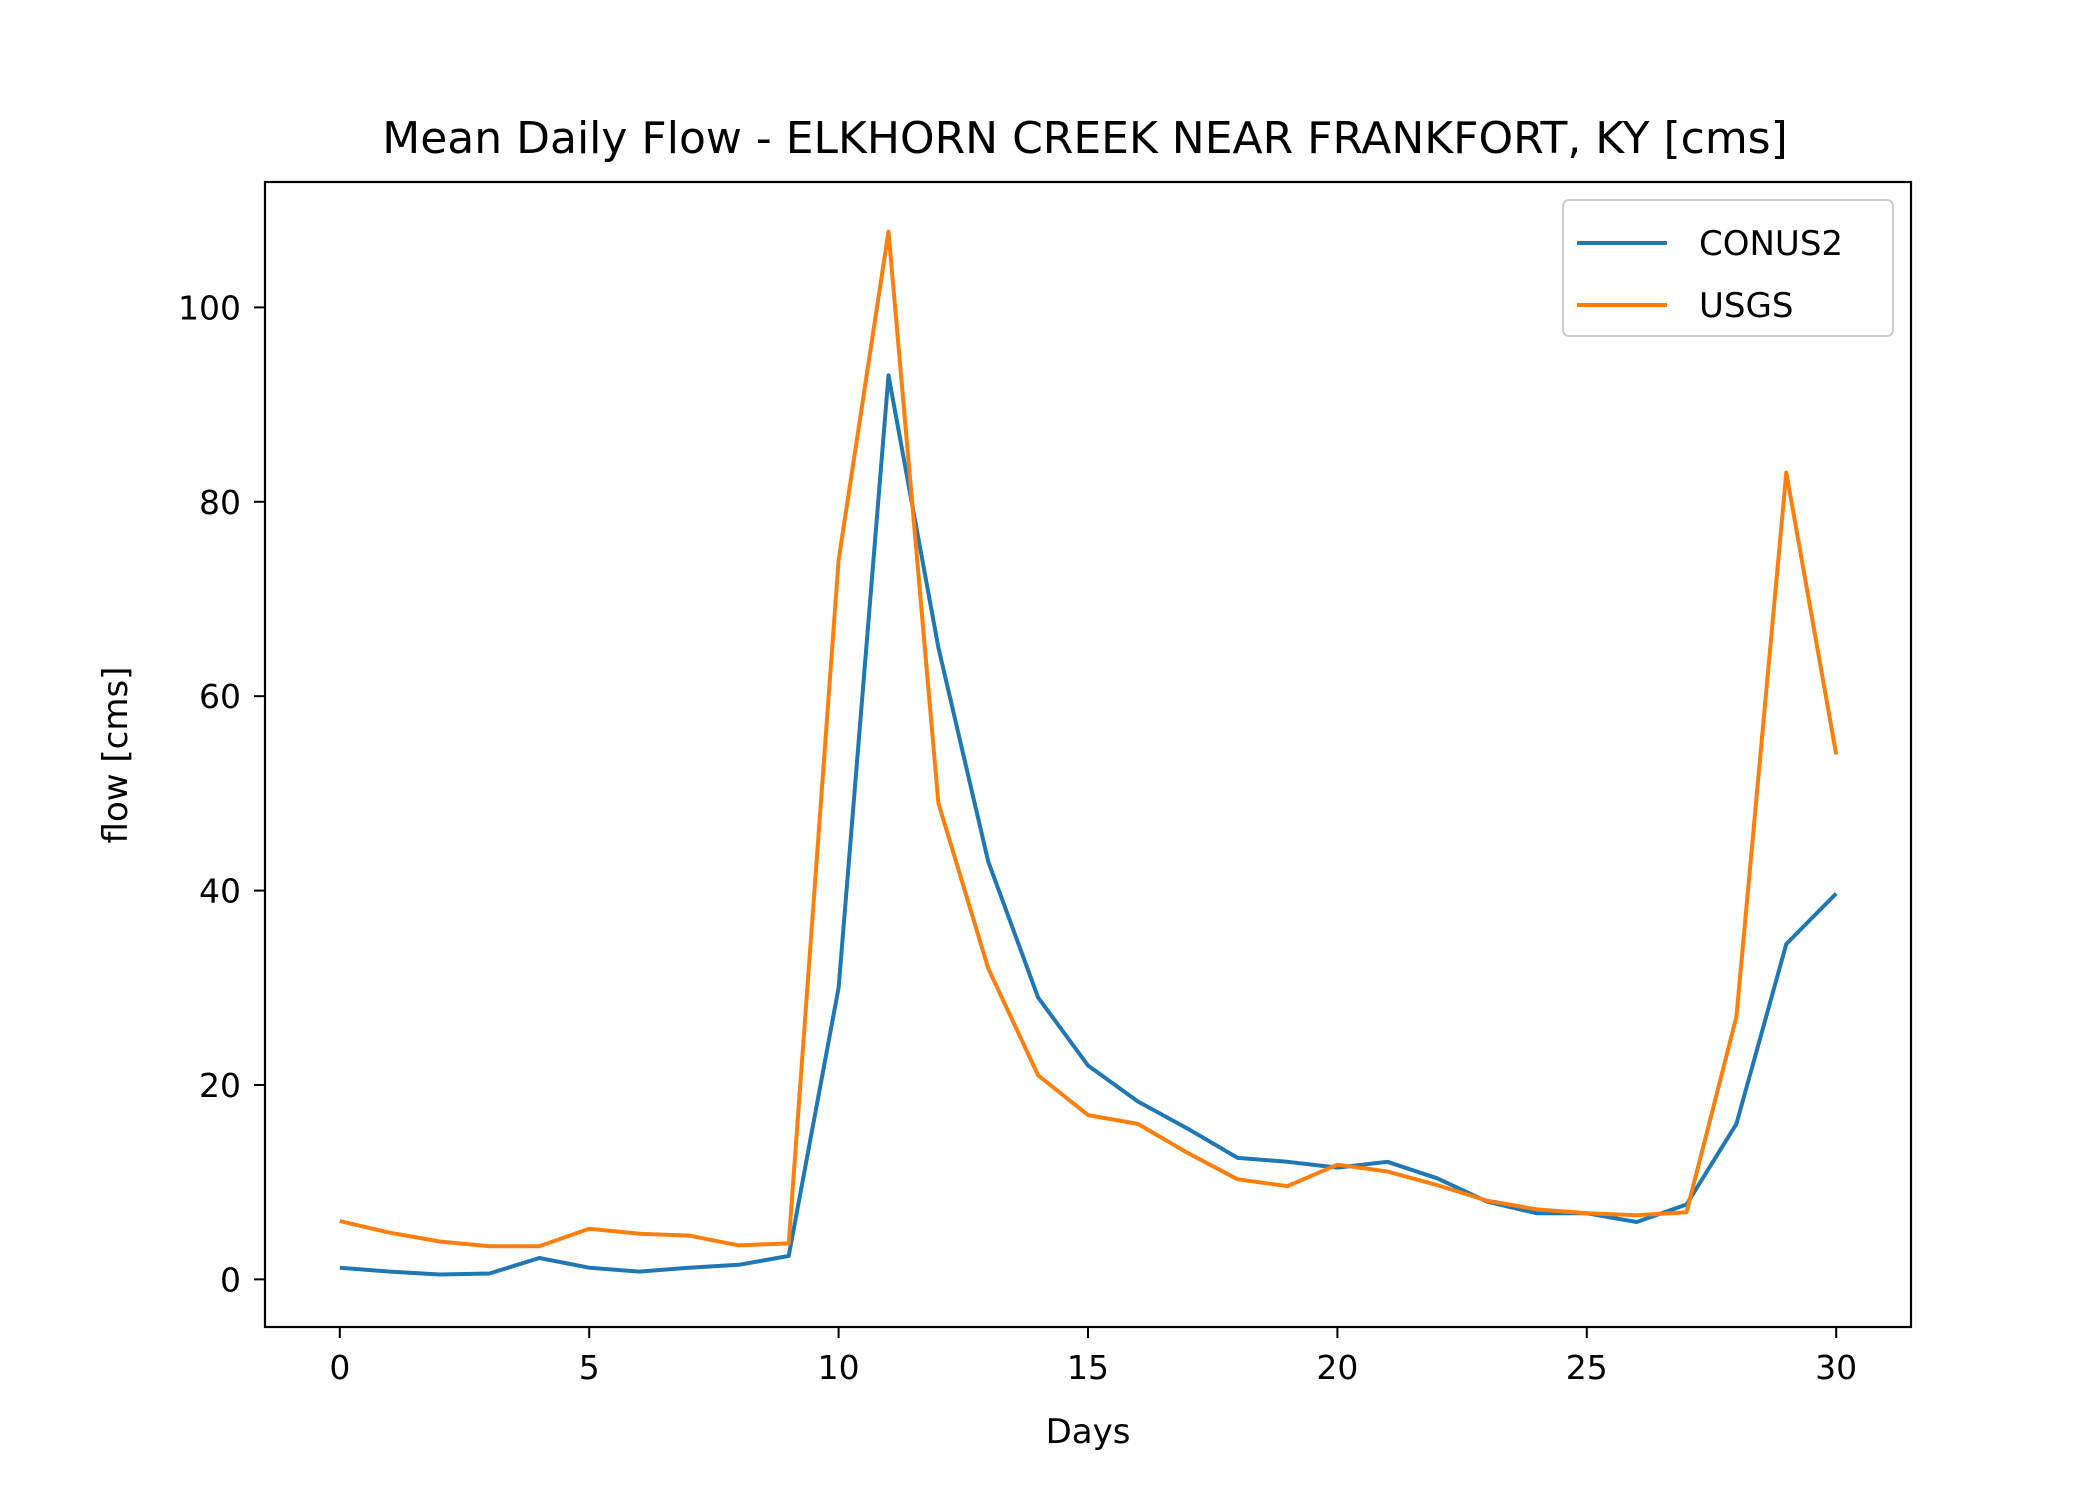 The width and height of the screenshot is (2100, 1500). Describe the element at coordinates (220, 502) in the screenshot. I see `y-tick-label: 80` at that location.